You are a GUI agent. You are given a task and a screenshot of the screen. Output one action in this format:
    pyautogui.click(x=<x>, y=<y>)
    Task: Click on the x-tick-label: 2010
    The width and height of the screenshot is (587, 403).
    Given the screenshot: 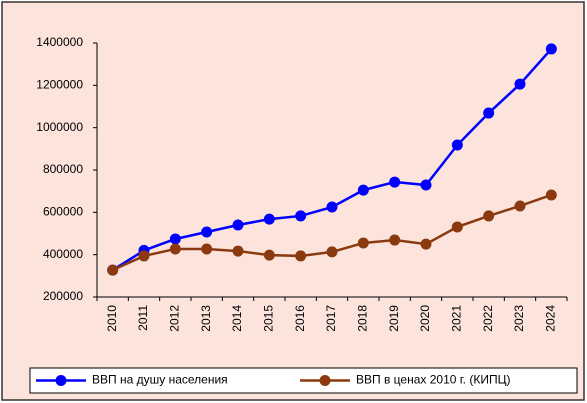 What is the action you would take?
    pyautogui.click(x=112, y=318)
    